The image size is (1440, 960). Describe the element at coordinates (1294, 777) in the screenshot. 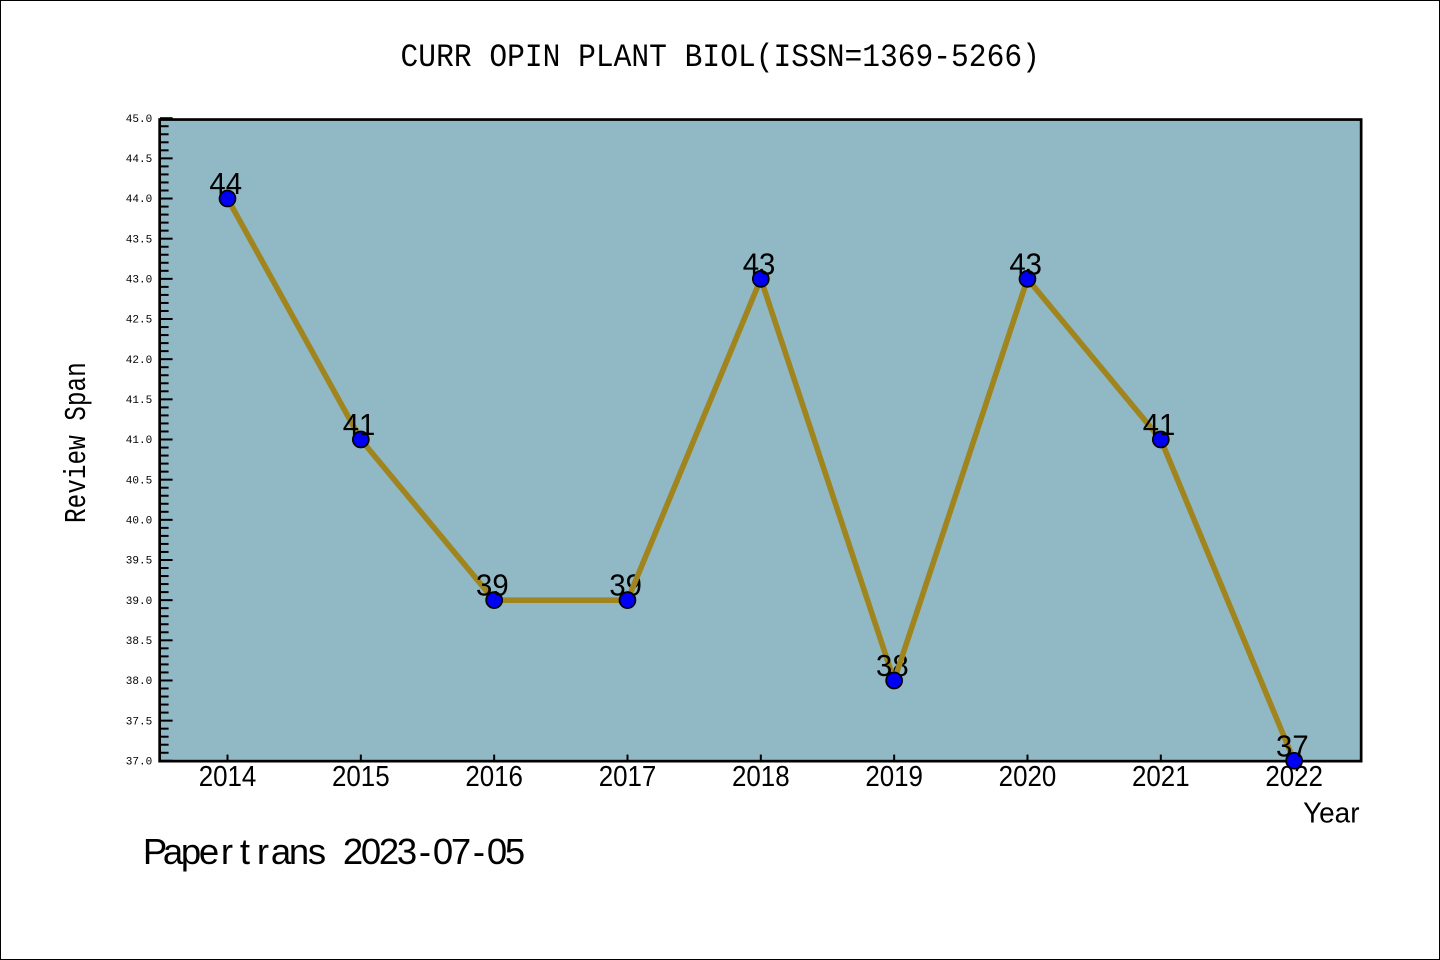

I see `svg-text: 2022` at that location.